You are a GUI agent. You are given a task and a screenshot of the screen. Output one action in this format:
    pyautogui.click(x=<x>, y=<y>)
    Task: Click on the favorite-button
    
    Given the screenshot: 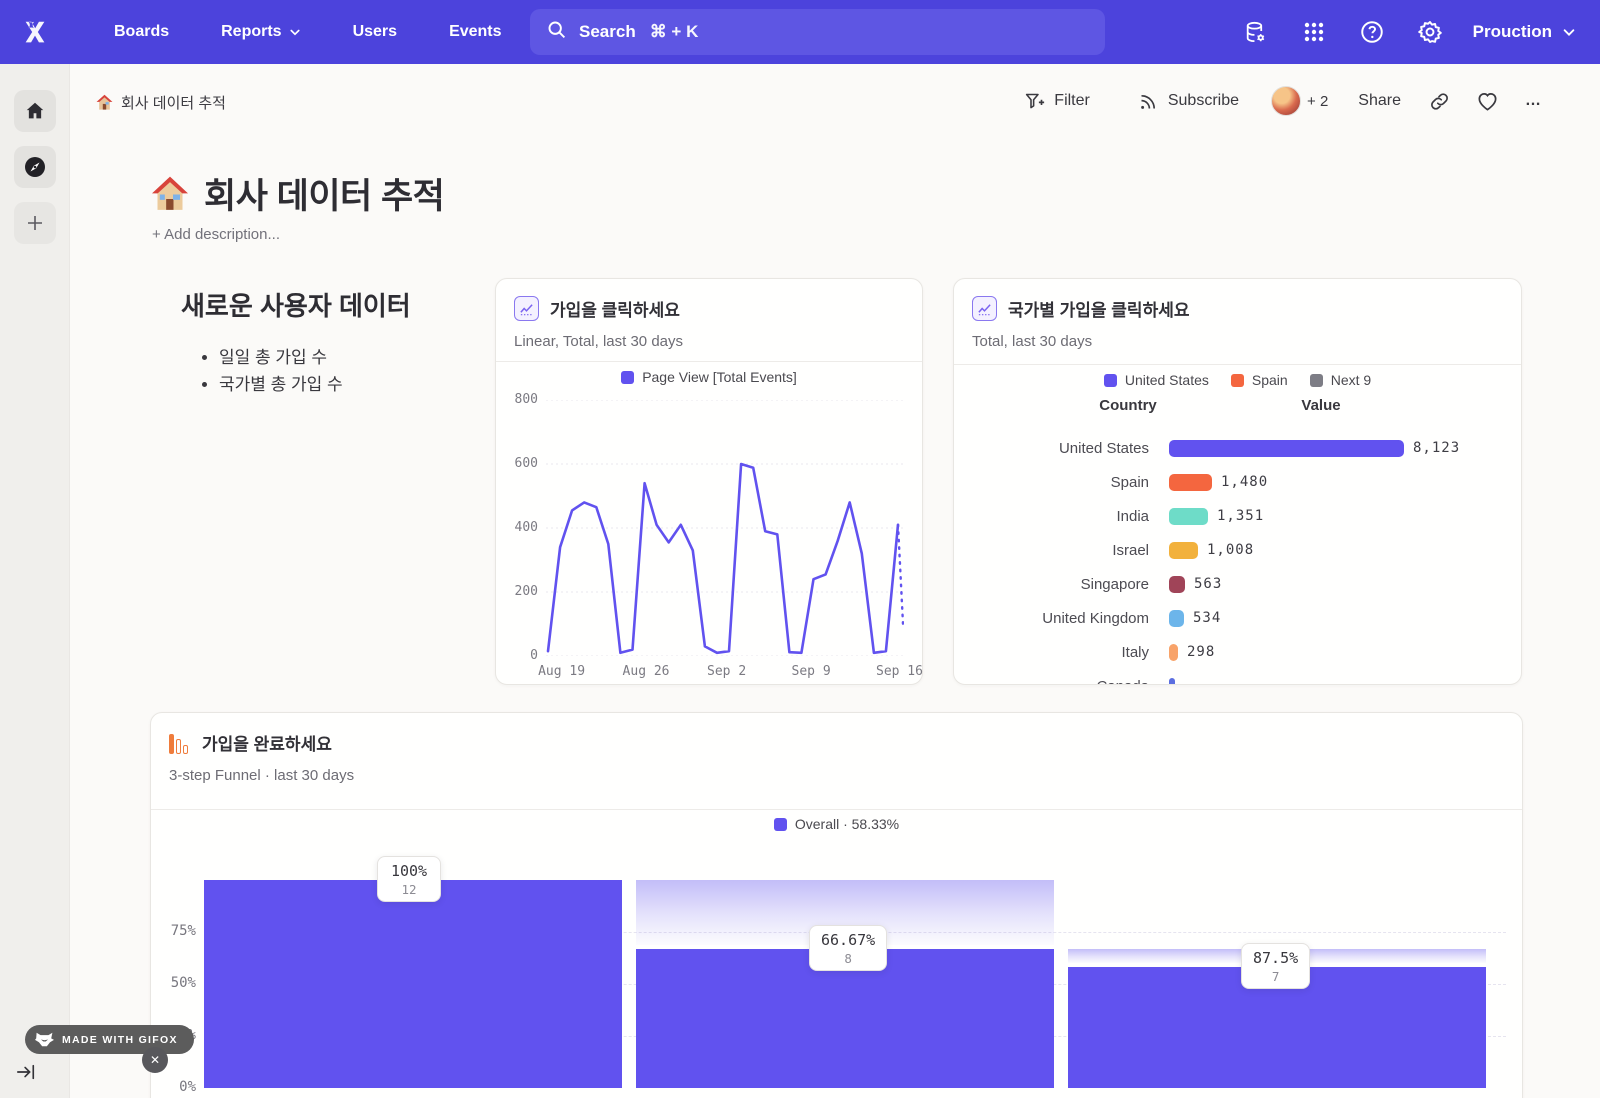 What is the action you would take?
    pyautogui.click(x=1487, y=101)
    